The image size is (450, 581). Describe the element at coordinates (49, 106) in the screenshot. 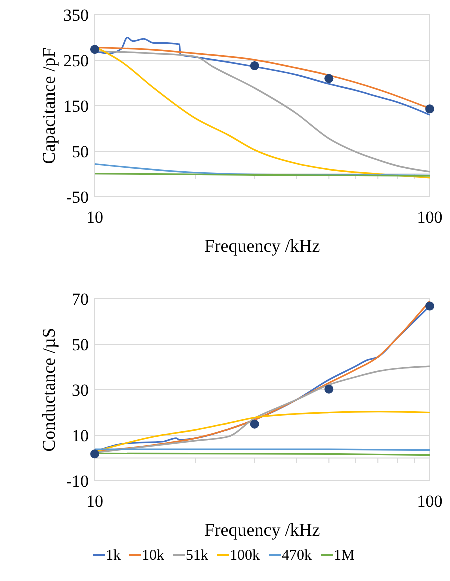

I see `y-axis-title: Capacitance /pF` at that location.